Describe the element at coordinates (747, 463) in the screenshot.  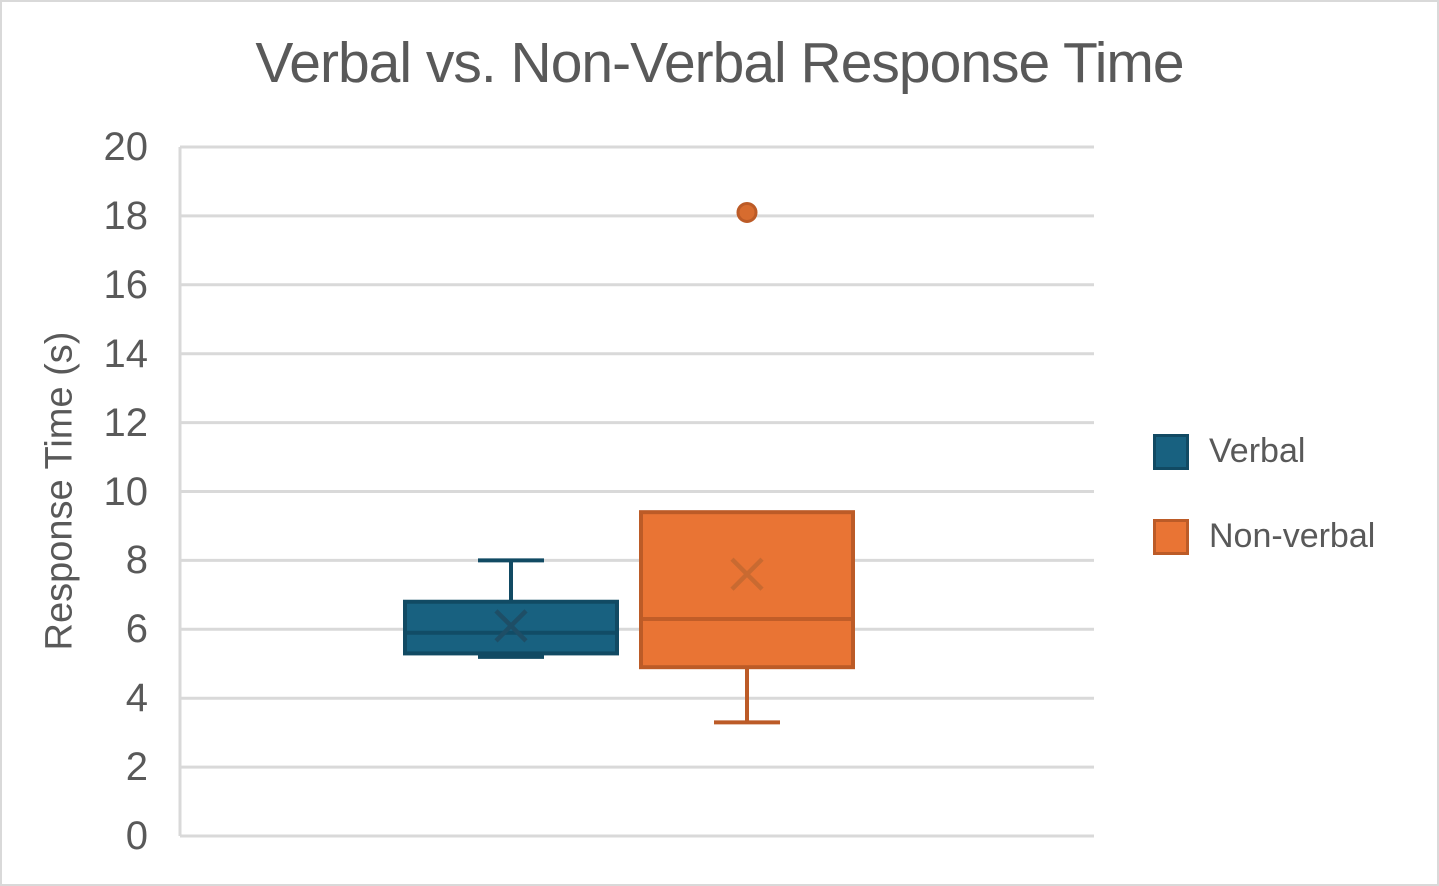
I see `box-series-non-verbal` at that location.